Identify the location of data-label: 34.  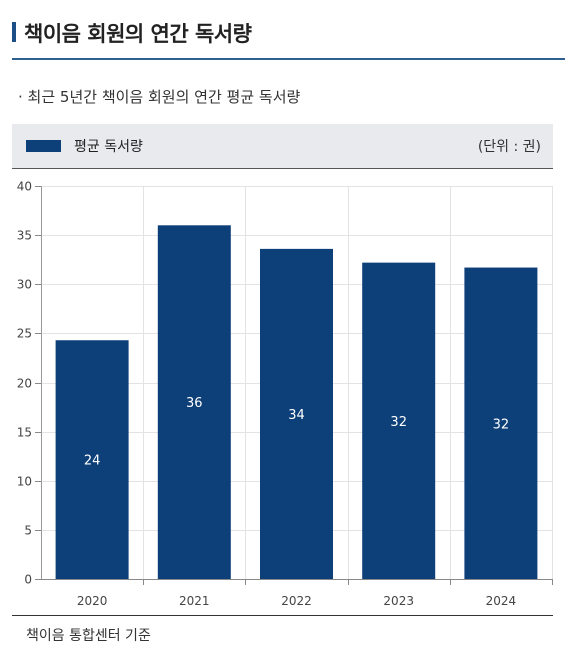
(296, 415).